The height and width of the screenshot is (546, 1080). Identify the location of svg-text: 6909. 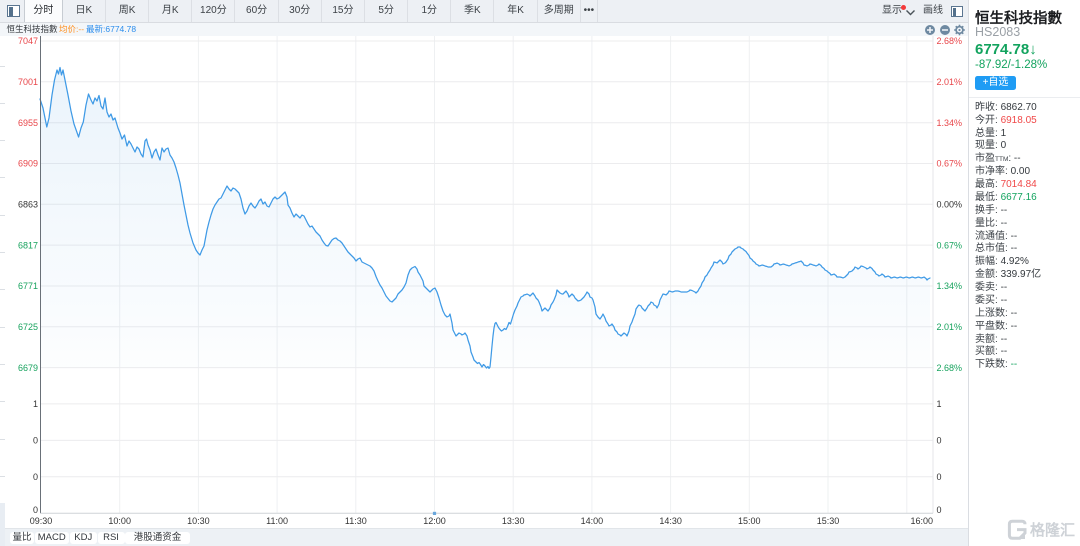
(28, 164).